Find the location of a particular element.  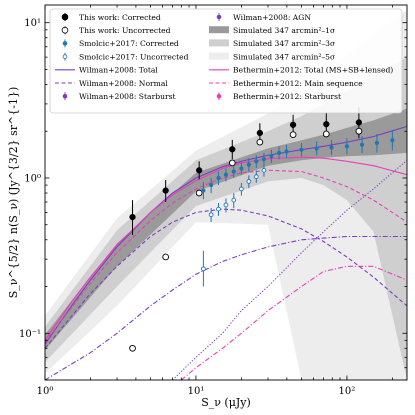

legend-label: Simulated 347 arcmin²–1σ is located at coordinates (284, 30).